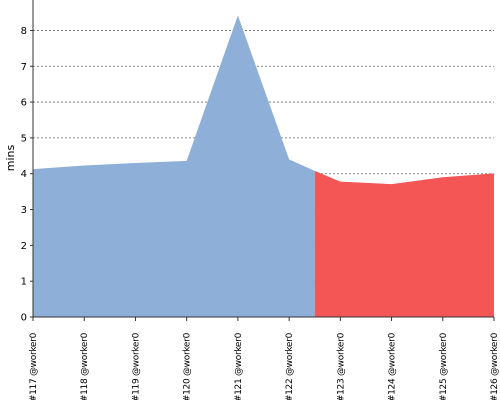 Image resolution: width=500 pixels, height=400 pixels. I want to click on x-tick-label: #123 @worker0, so click(341, 366).